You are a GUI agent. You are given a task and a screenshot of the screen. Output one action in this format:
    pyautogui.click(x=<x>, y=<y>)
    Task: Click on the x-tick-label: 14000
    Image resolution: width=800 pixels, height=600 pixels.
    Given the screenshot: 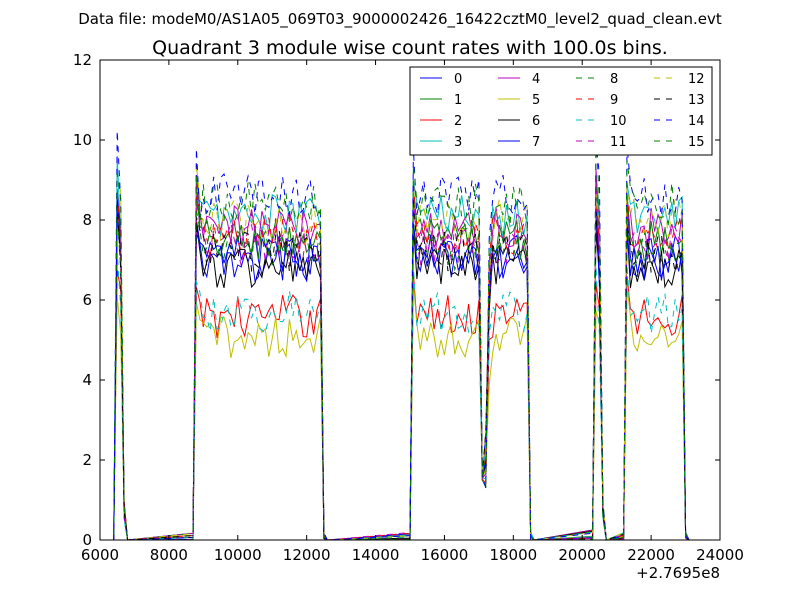 What is the action you would take?
    pyautogui.click(x=376, y=555)
    